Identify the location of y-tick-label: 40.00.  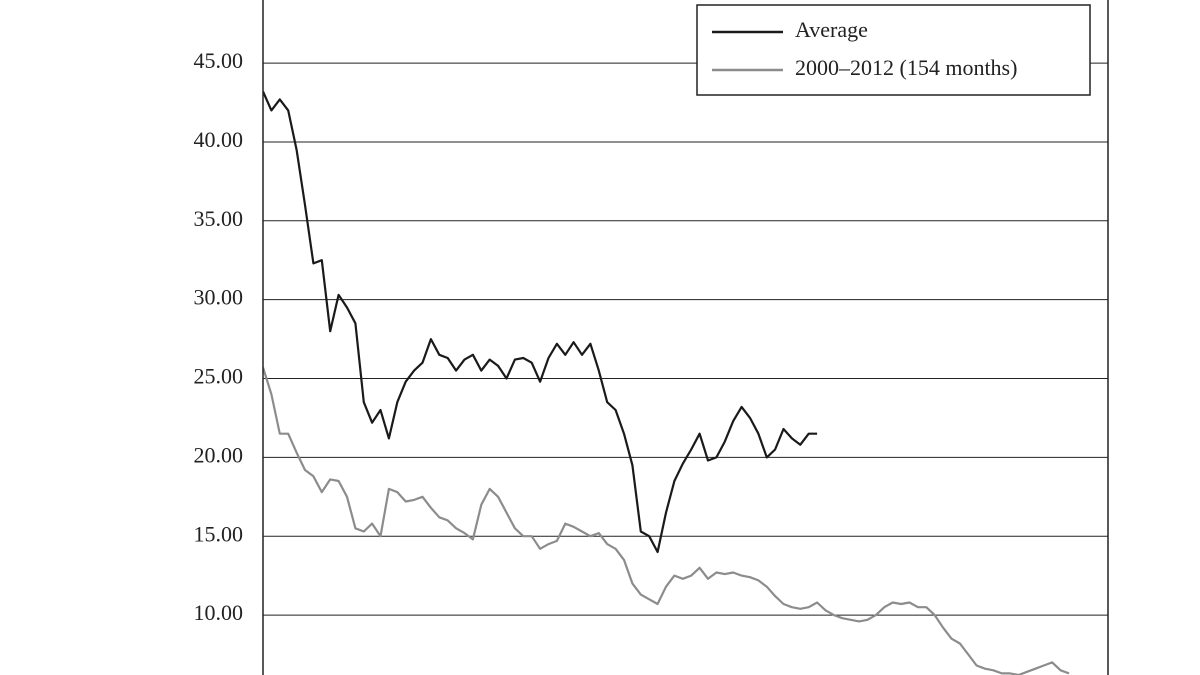
(219, 139).